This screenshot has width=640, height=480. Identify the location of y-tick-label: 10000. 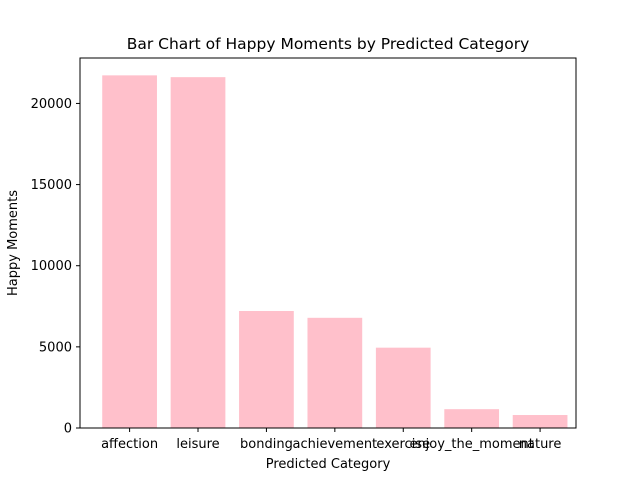
(51, 266).